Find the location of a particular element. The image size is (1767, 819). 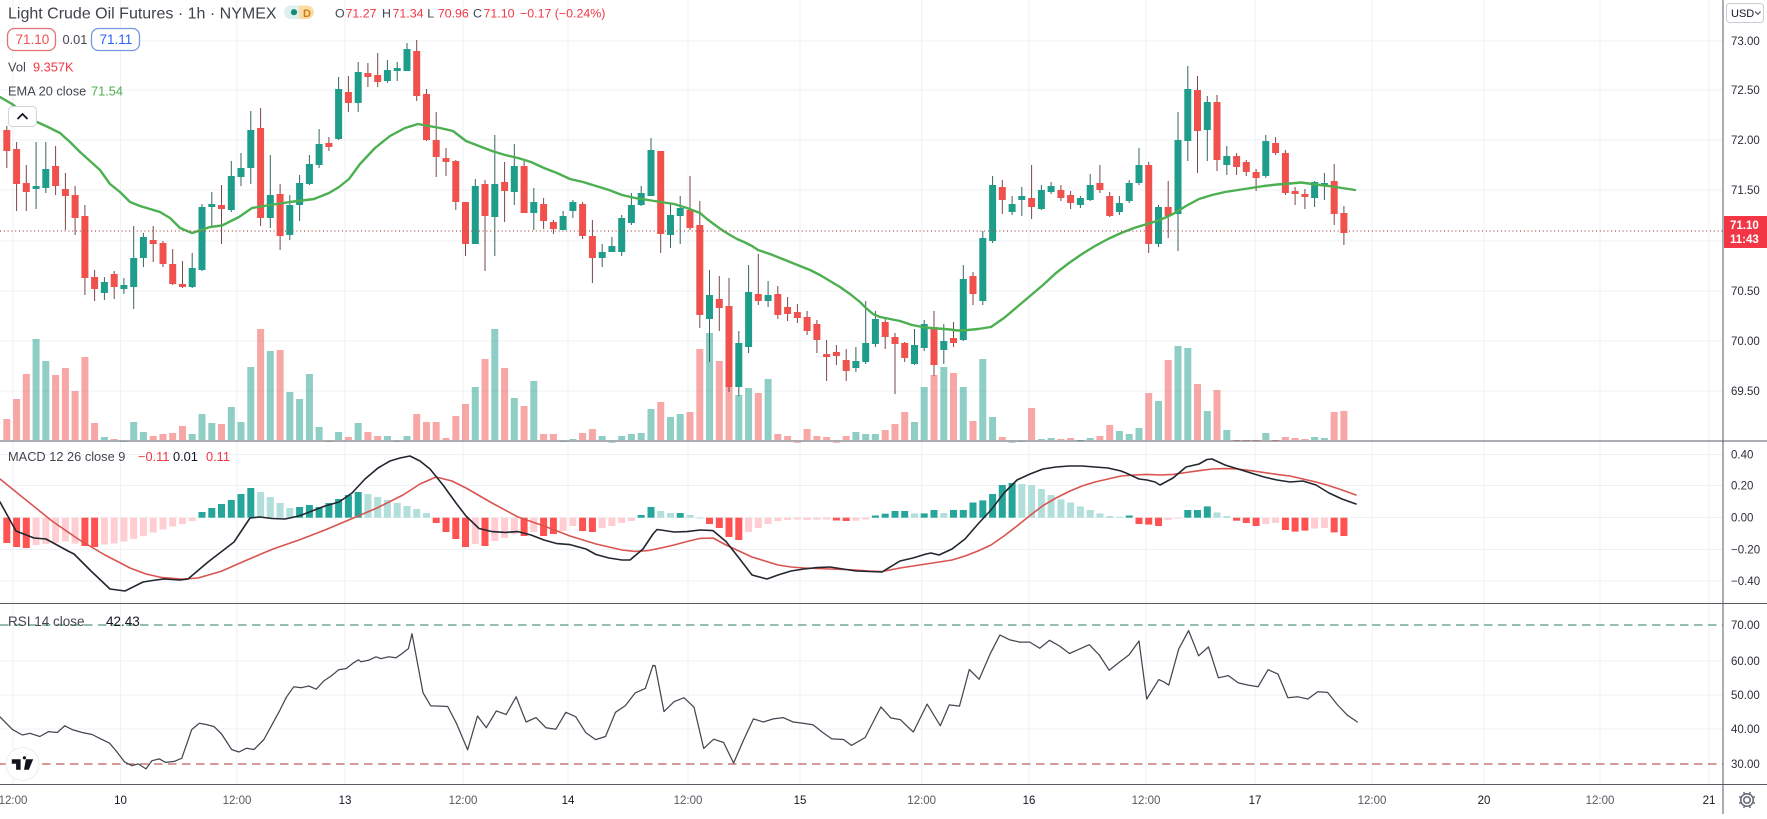

svg-text: MACD 12 26 close 9 is located at coordinates (66, 456).